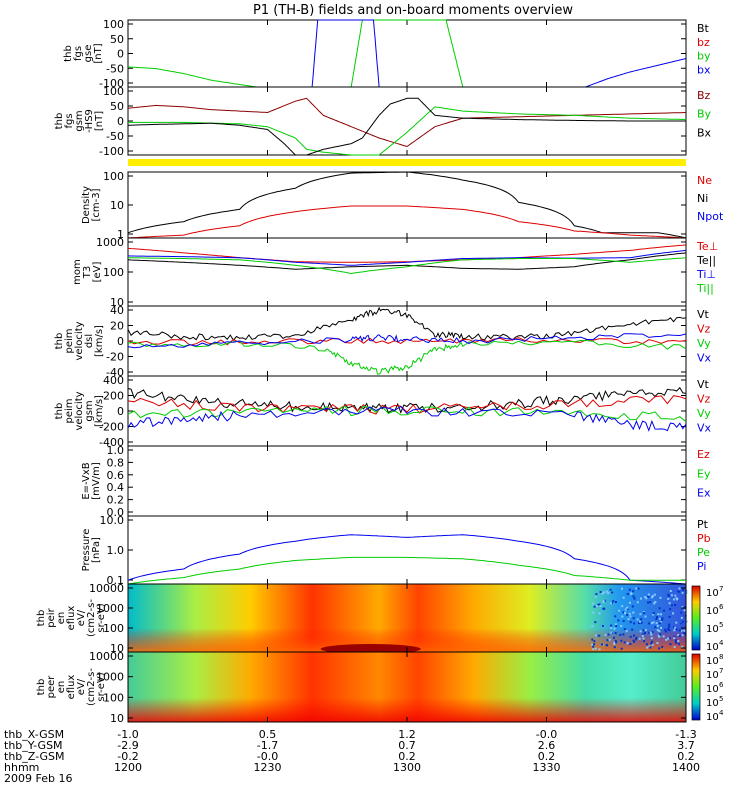  What do you see at coordinates (128, 767) in the screenshot?
I see `ephemeris-value: 1200` at bounding box center [128, 767].